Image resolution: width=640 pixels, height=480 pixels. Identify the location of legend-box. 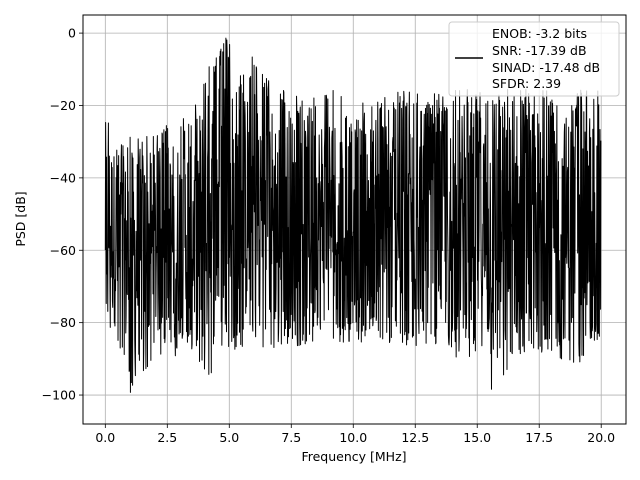
(534, 59).